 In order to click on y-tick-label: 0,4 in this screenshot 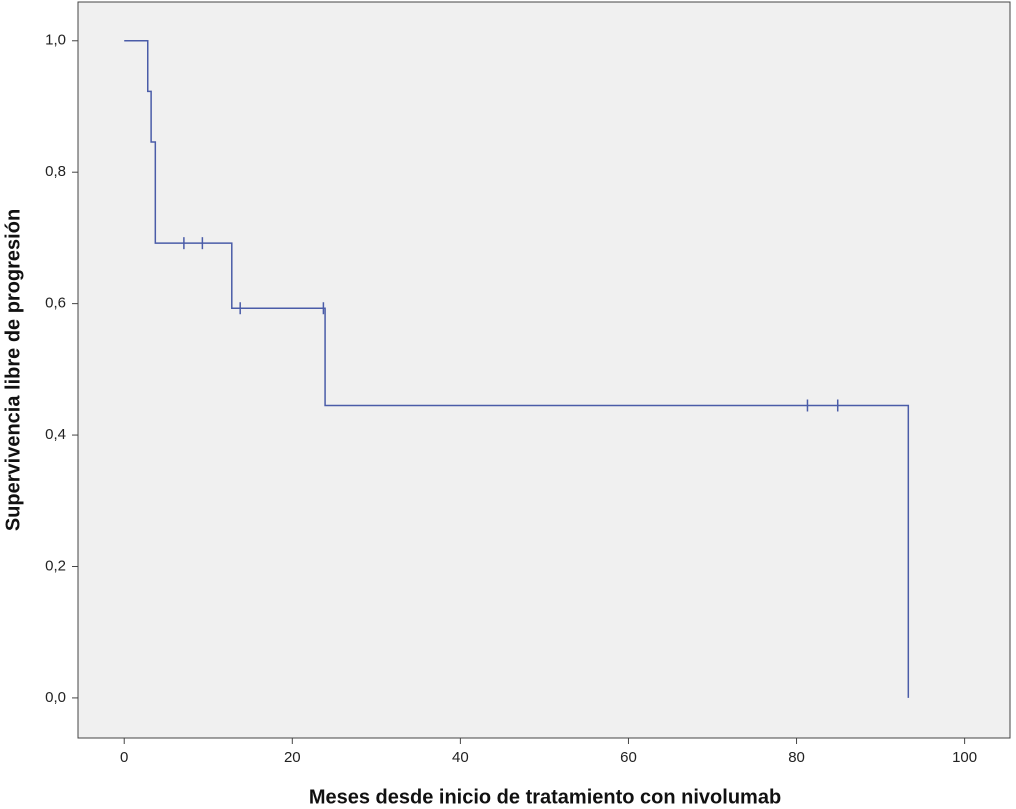, I will do `click(55, 434)`.